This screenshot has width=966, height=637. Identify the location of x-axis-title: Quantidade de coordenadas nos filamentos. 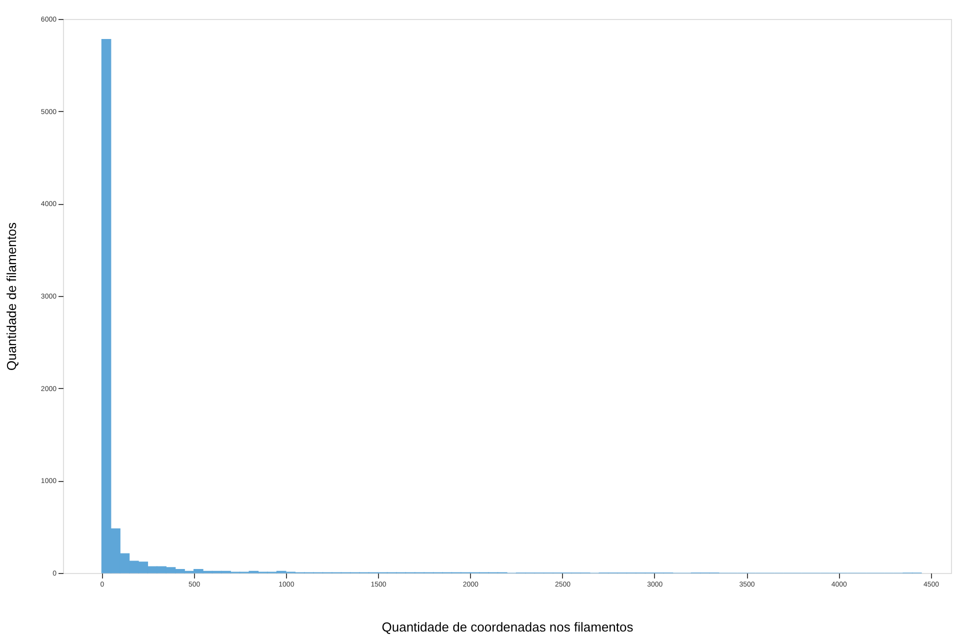
(508, 627).